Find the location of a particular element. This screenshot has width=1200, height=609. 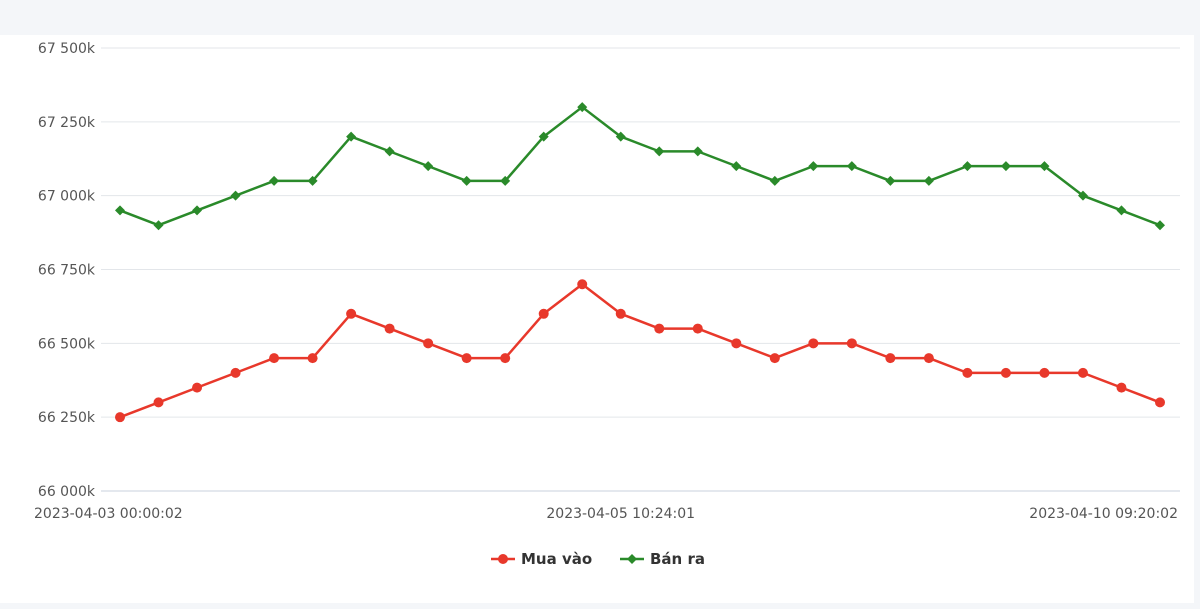

x-tick-label: 2023-04-03 00:00:02 is located at coordinates (108, 514).